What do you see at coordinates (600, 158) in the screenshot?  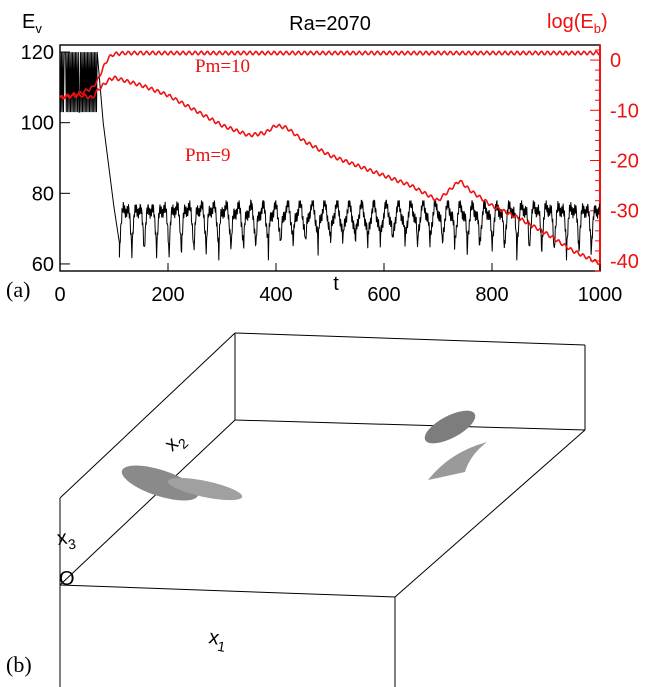 I see `plot-frame-right-red` at bounding box center [600, 158].